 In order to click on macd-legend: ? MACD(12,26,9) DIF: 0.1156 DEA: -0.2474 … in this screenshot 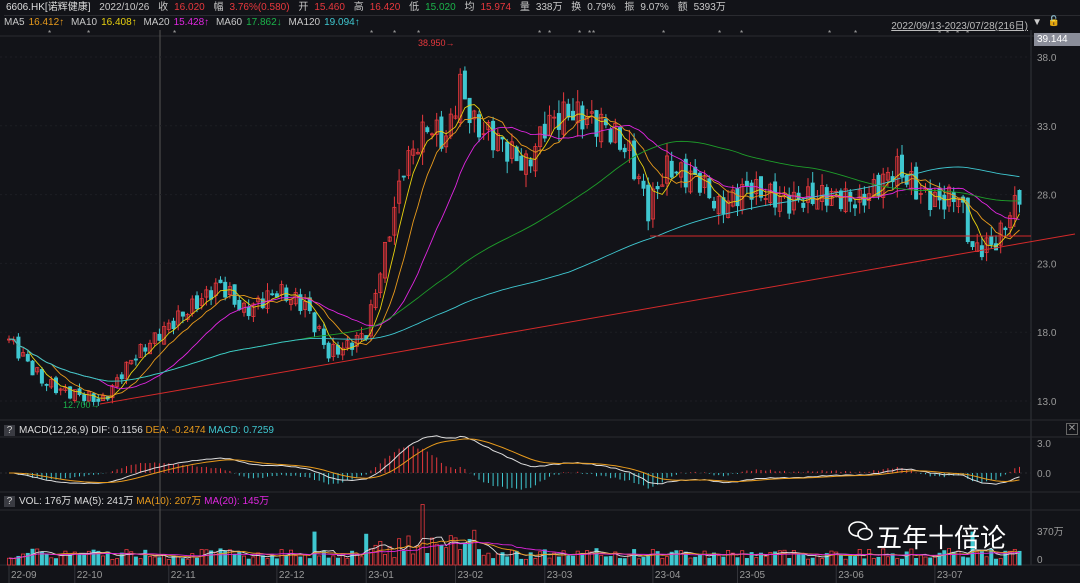, I will do `click(139, 430)`.